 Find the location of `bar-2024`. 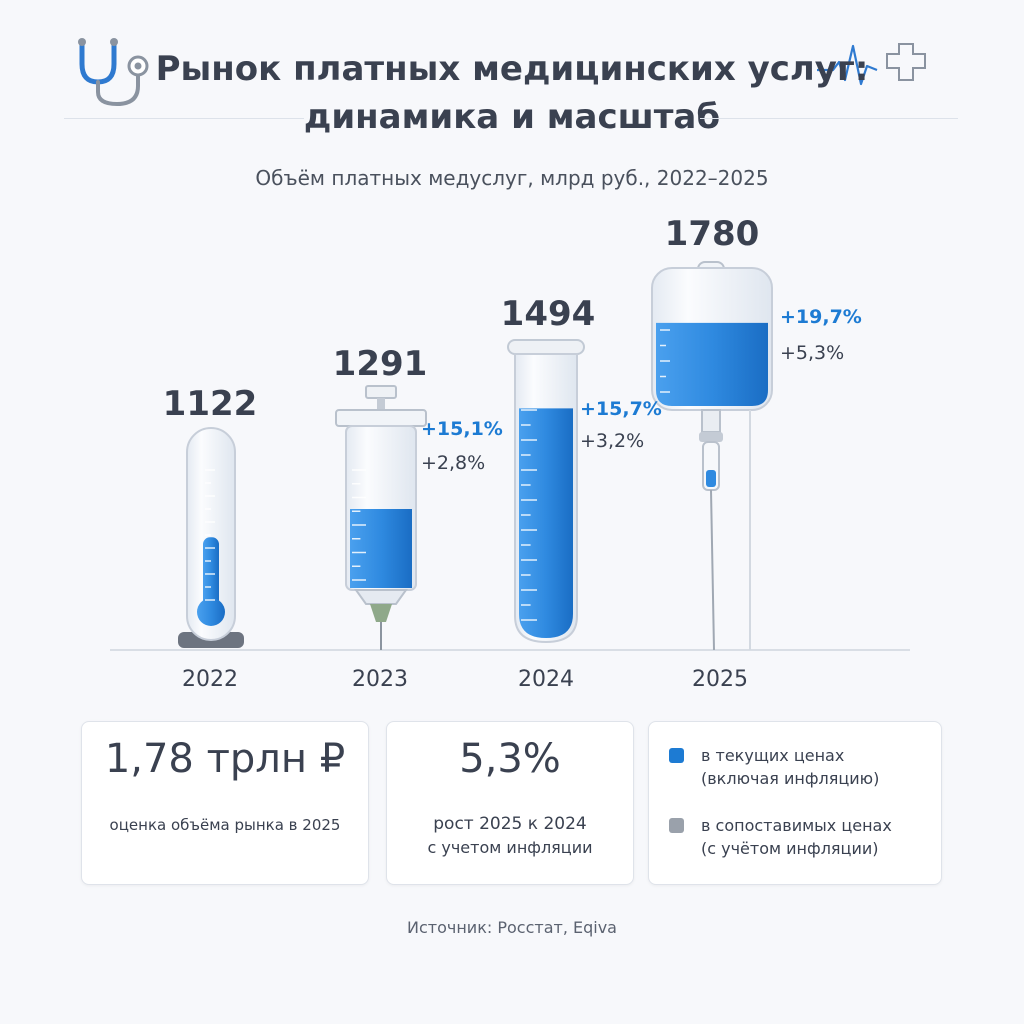

bar-2024 is located at coordinates (546, 491).